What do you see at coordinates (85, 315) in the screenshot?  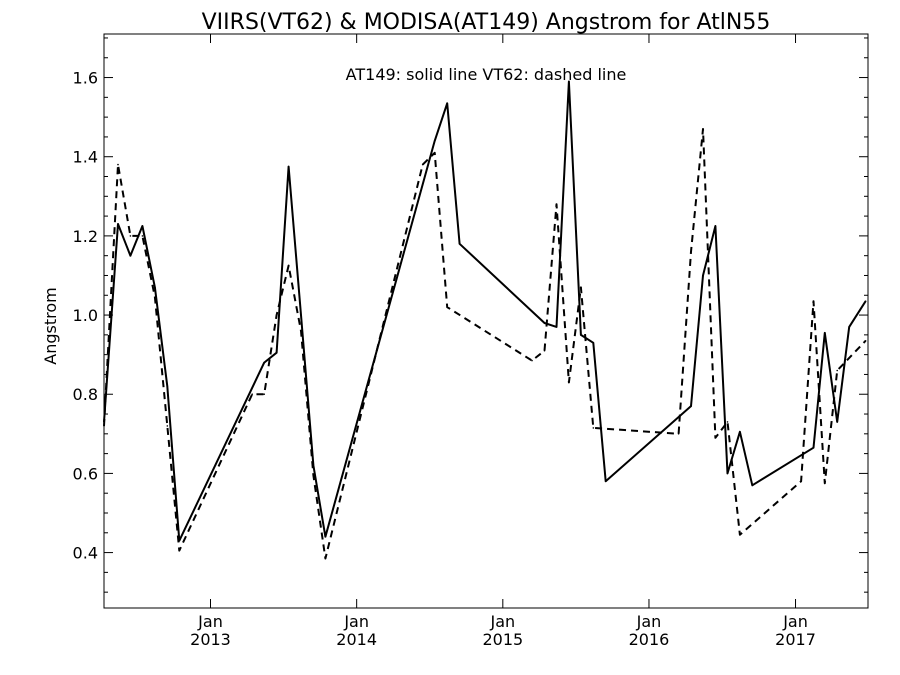 I see `y-tick-label: 1.0` at bounding box center [85, 315].